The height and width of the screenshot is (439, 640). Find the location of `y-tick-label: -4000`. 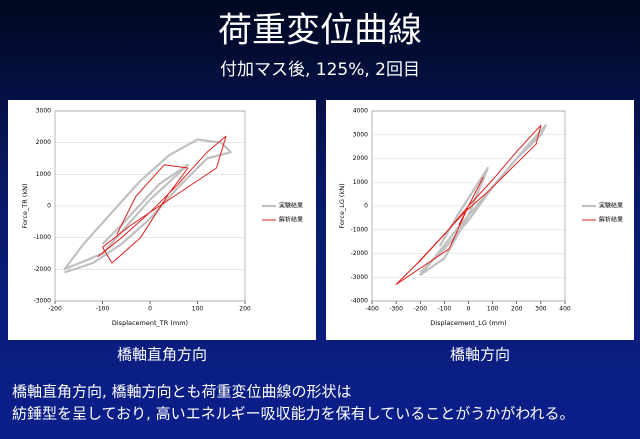

y-tick-label: -4000 is located at coordinates (360, 301).